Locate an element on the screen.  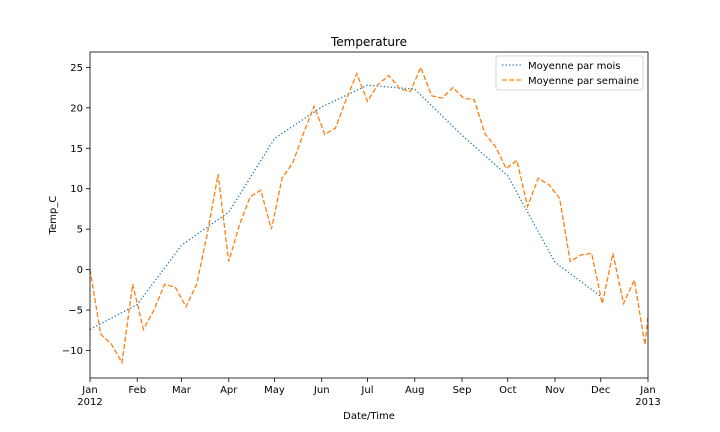
x-tick-label: Aug is located at coordinates (415, 390).